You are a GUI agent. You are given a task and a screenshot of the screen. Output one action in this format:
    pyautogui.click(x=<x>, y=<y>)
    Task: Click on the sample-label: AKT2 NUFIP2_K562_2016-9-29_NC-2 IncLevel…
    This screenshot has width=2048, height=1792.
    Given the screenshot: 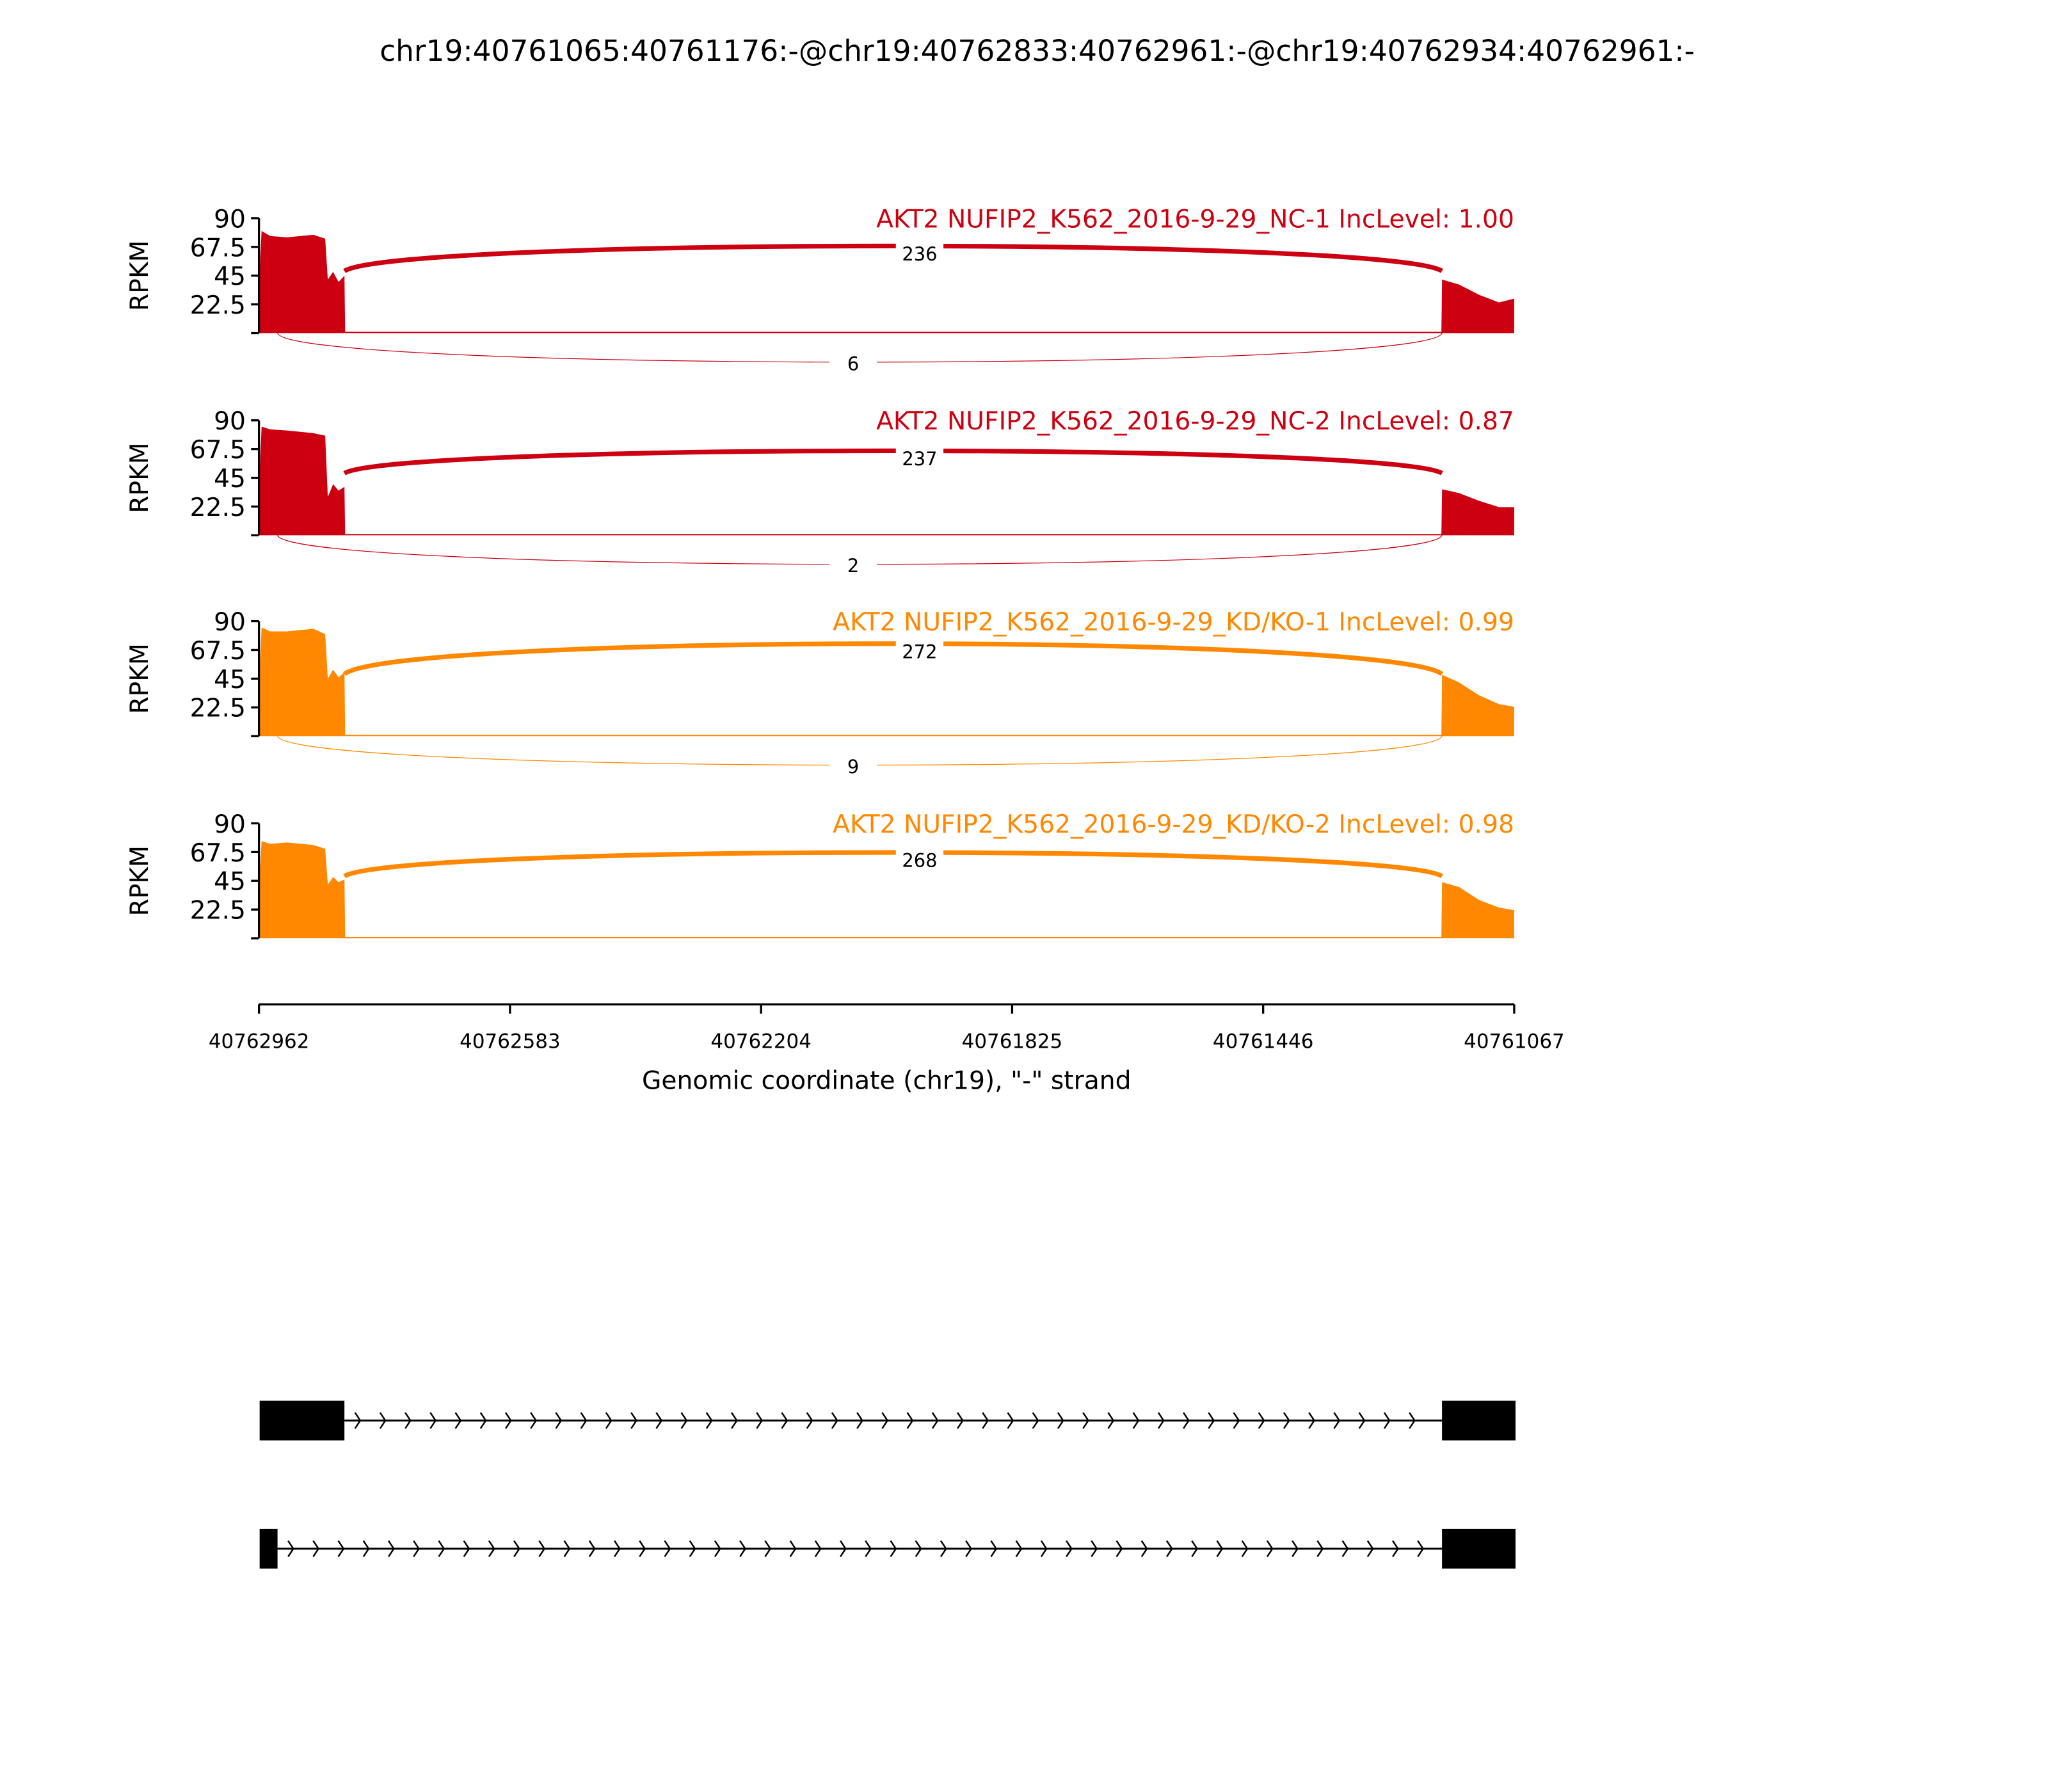 What is the action you would take?
    pyautogui.click(x=1195, y=421)
    